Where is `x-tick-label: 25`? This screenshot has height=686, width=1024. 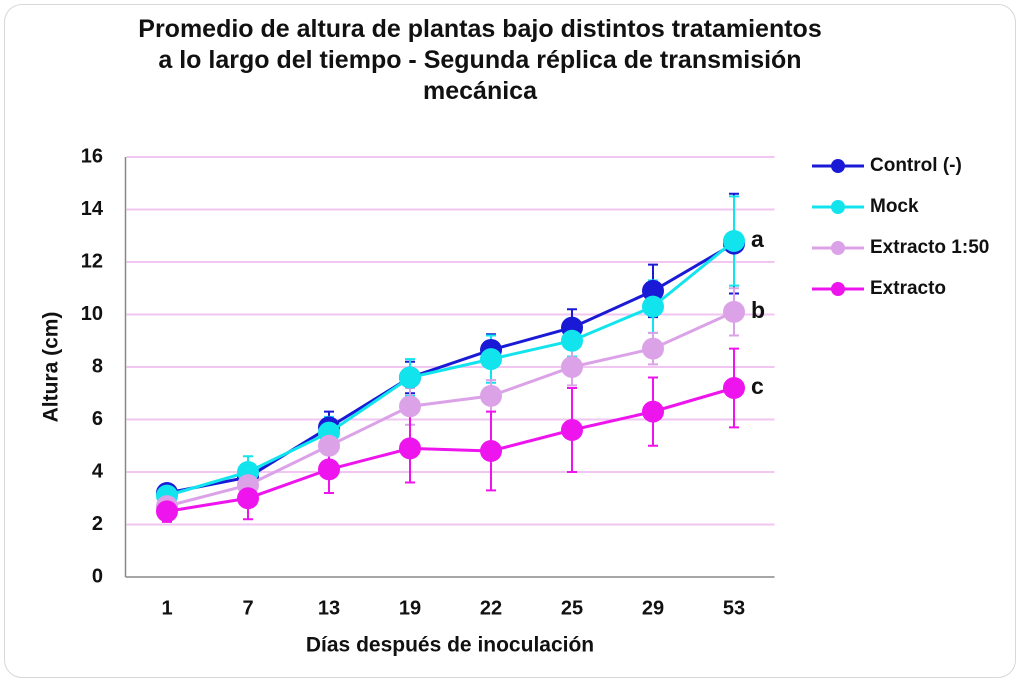
x-tick-label: 25 is located at coordinates (572, 608).